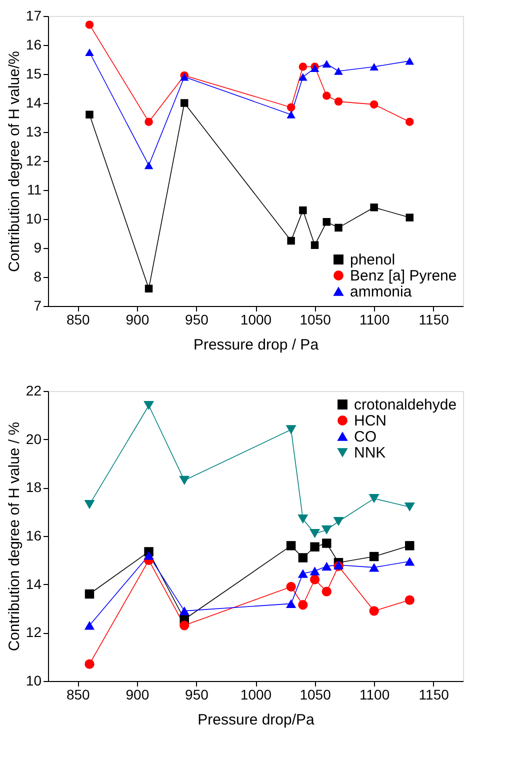 Image resolution: width=518 pixels, height=780 pixels. I want to click on y-tick-label: 15, so click(34, 74).